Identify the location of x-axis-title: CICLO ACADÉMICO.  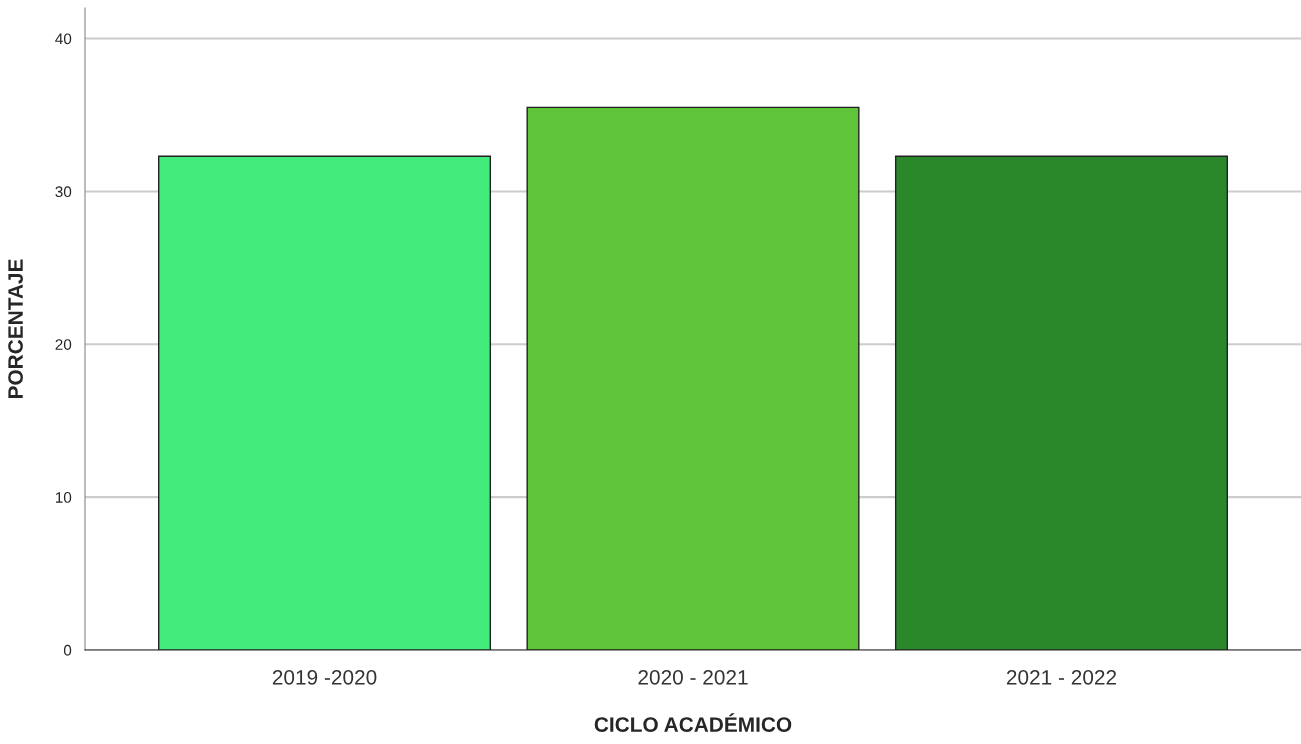
(693, 722).